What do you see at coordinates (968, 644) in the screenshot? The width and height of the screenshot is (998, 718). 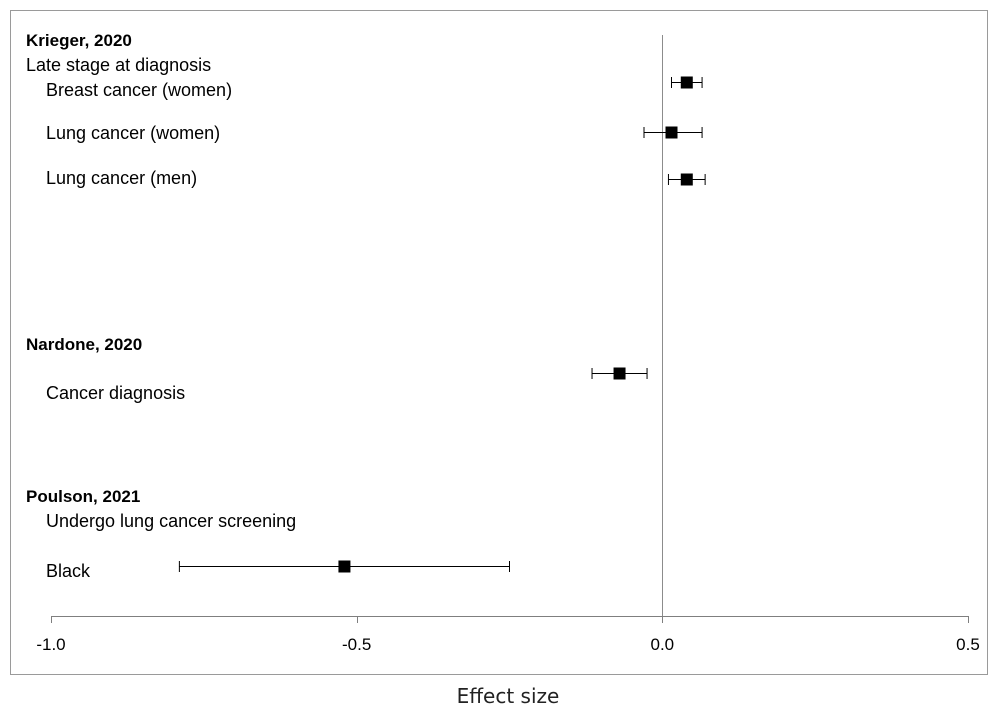 I see `x-tick-label: 0.5` at bounding box center [968, 644].